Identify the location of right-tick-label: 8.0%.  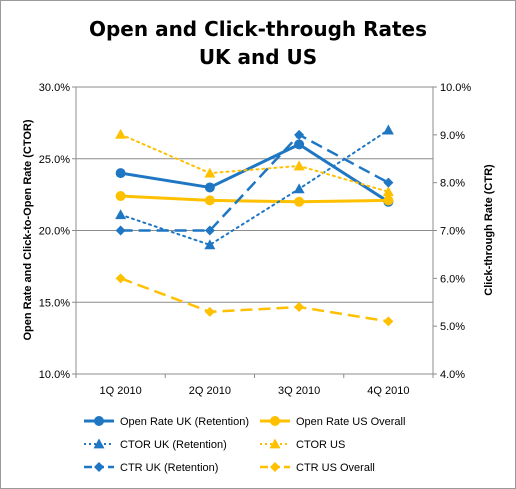
(452, 184).